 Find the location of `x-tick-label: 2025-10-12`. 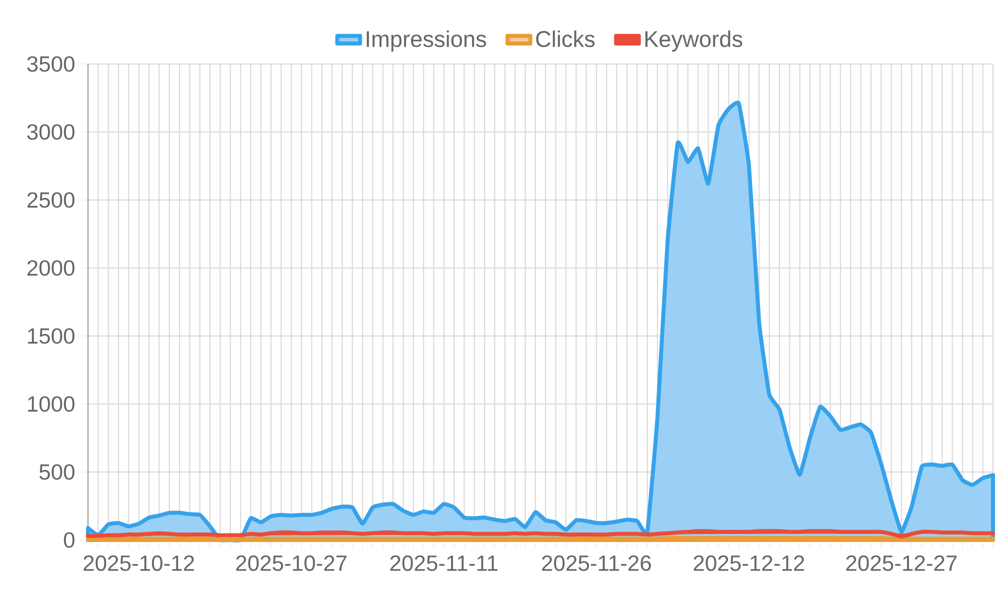

x-tick-label: 2025-10-12 is located at coordinates (139, 563).